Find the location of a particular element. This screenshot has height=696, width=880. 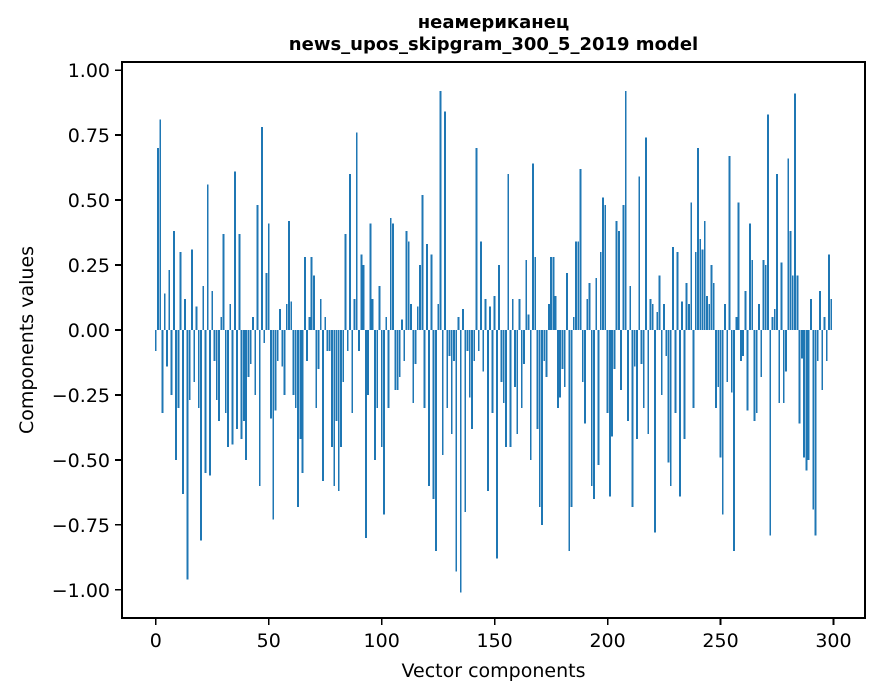

y-tick-label: 1.00 is located at coordinates (89, 71).